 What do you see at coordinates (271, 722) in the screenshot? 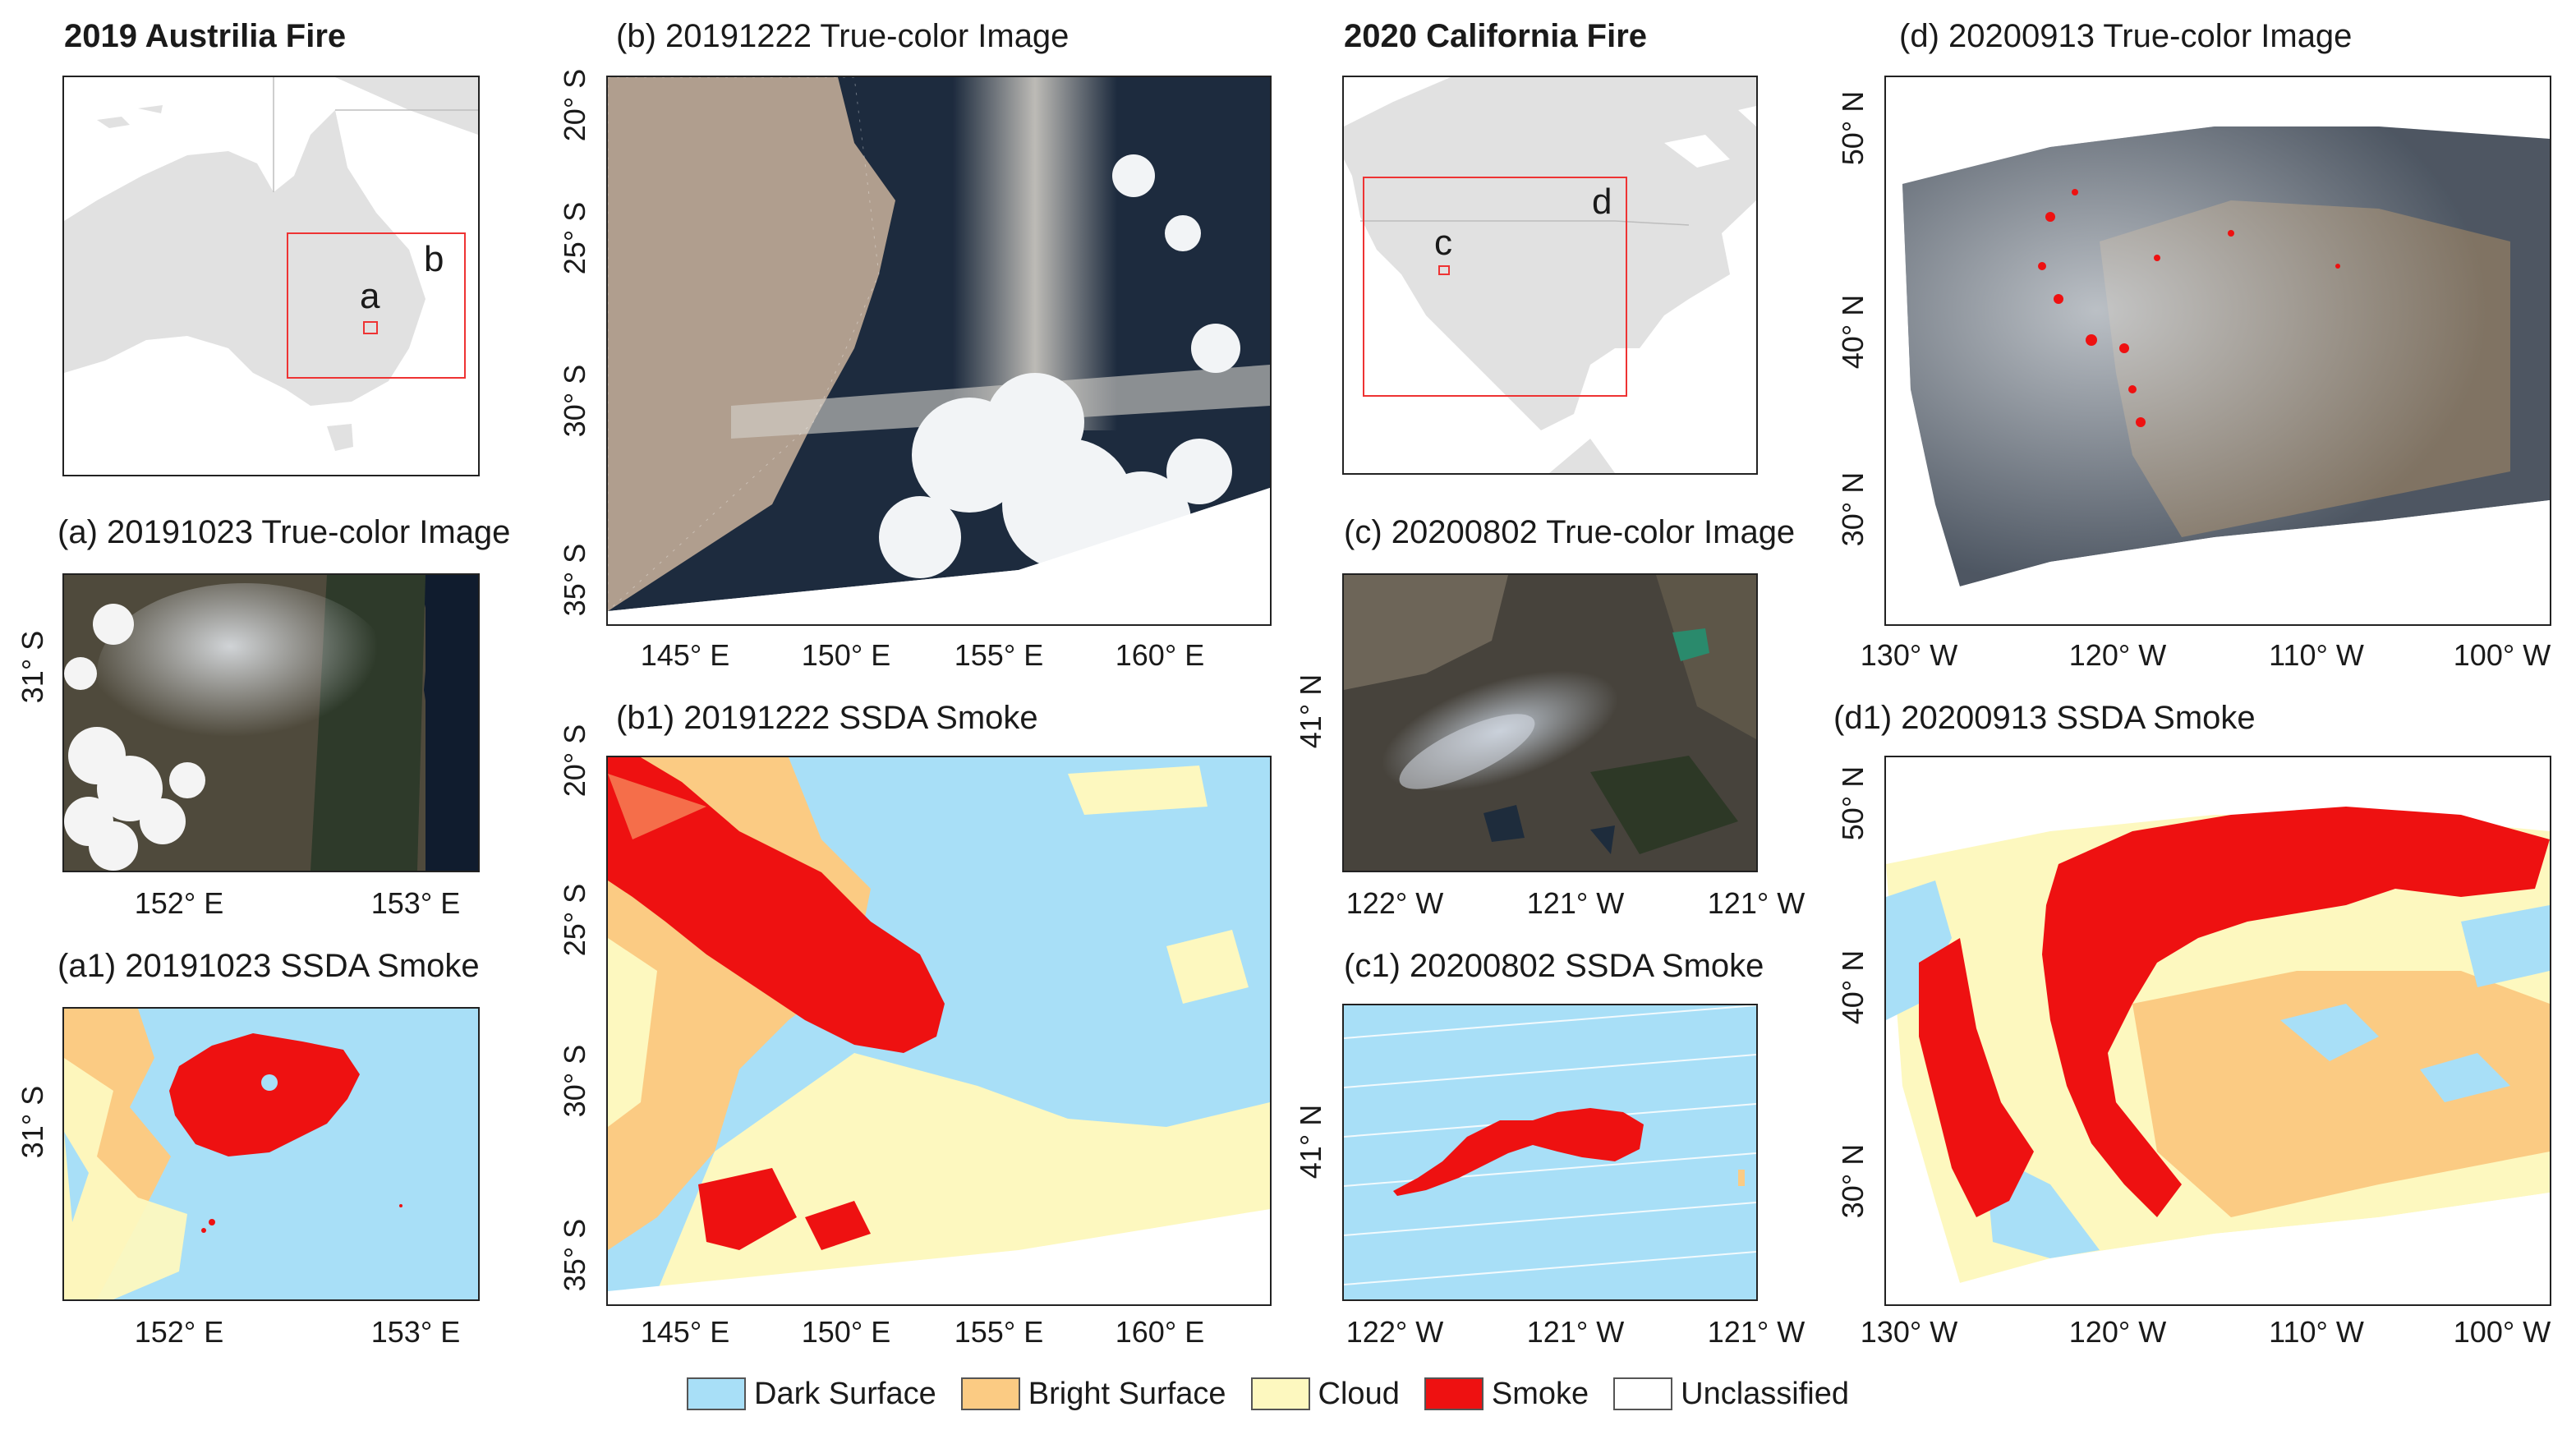
I see `panel-a-true-color-image` at bounding box center [271, 722].